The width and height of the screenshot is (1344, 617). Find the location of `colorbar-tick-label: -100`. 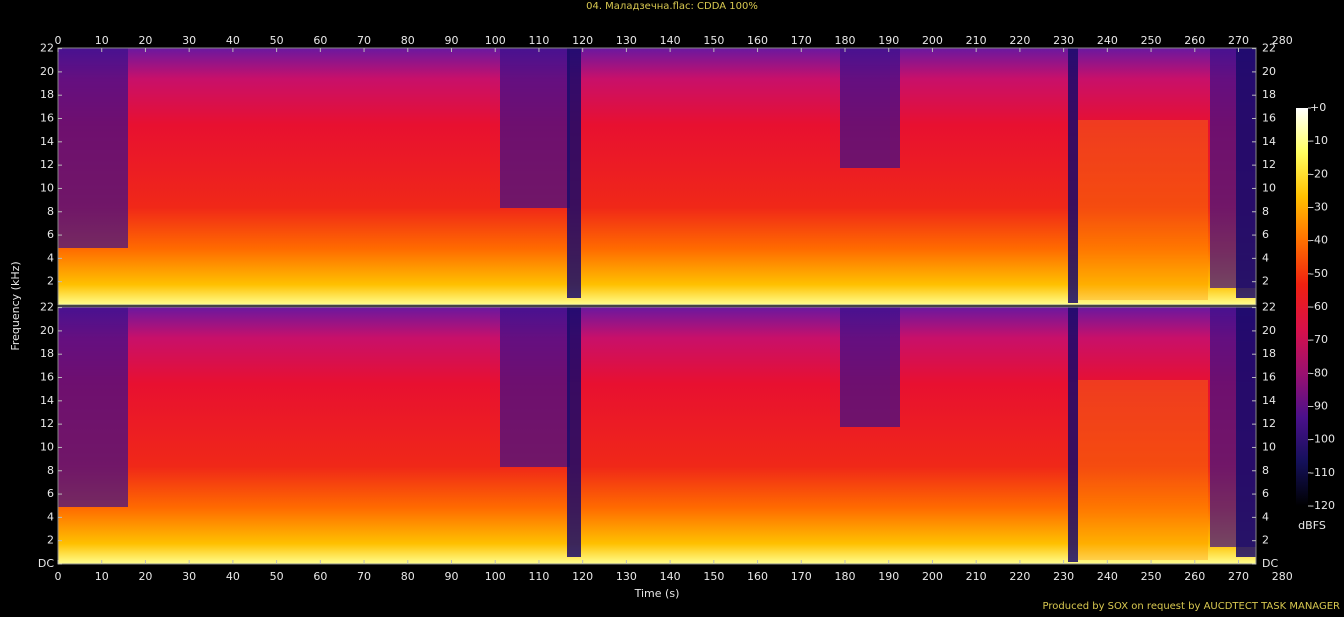

colorbar-tick-label: -100 is located at coordinates (1322, 439).